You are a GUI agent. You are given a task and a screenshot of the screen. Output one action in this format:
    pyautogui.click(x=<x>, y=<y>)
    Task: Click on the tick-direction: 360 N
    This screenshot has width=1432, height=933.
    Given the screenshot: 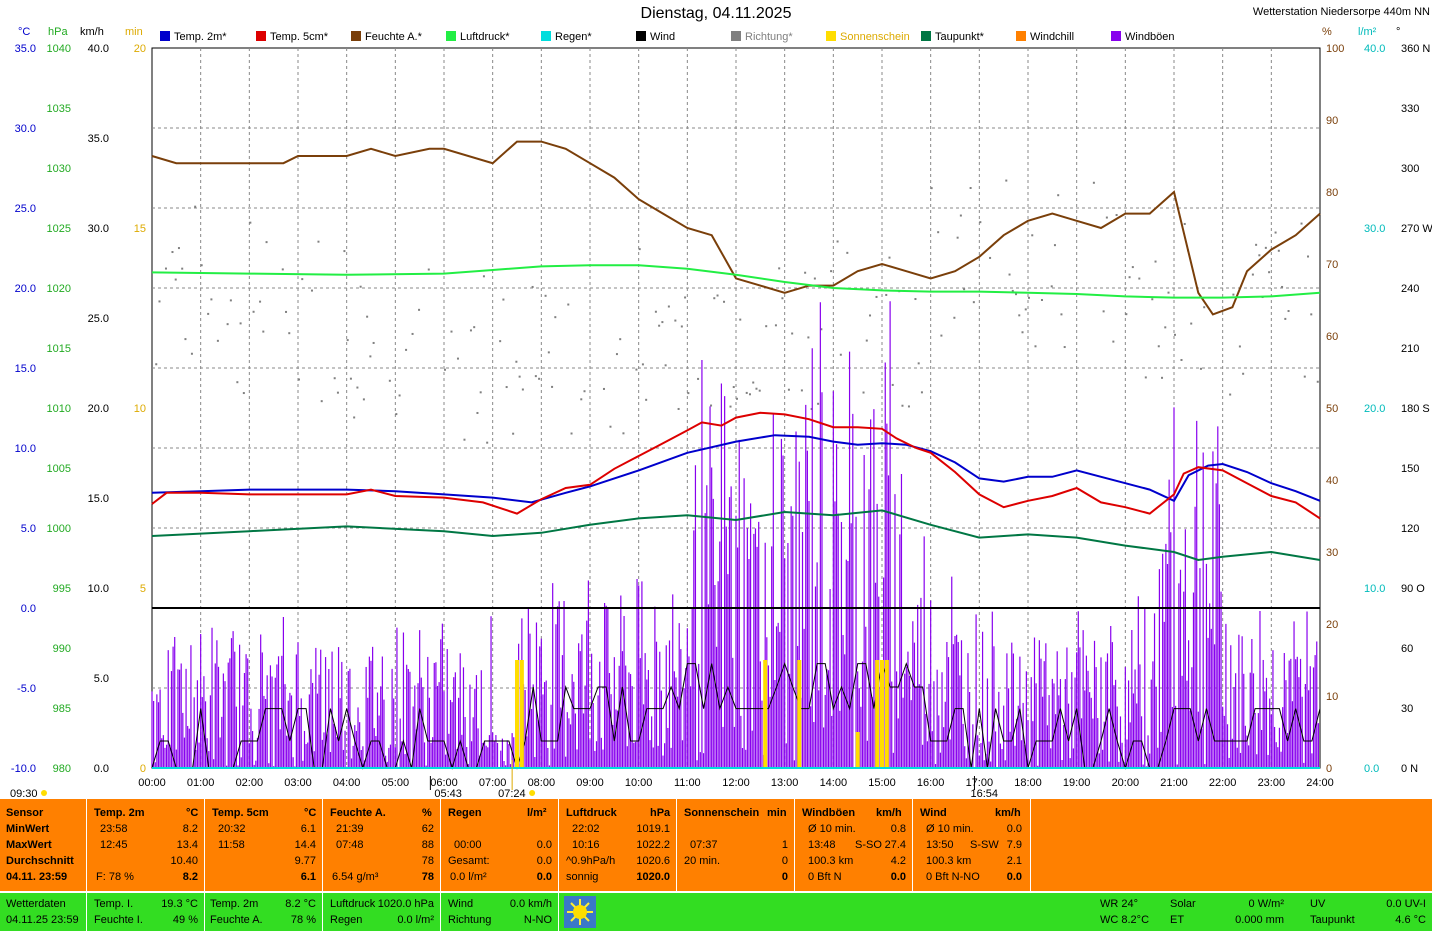 What is the action you would take?
    pyautogui.click(x=1415, y=49)
    